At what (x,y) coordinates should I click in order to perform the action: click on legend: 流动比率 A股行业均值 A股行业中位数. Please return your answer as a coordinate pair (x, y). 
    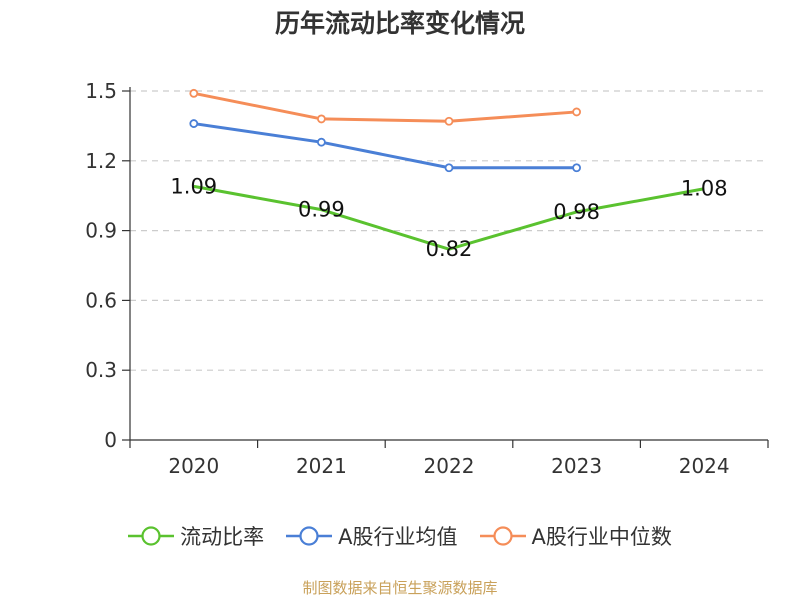
    Looking at the image, I should click on (400, 536).